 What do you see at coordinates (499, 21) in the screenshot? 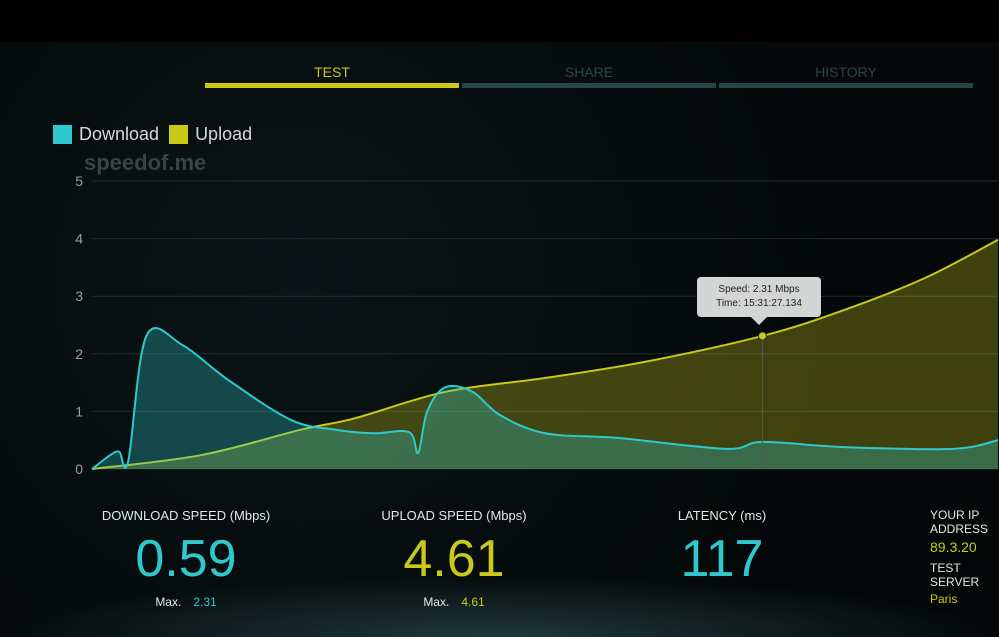
I see `top-bar` at bounding box center [499, 21].